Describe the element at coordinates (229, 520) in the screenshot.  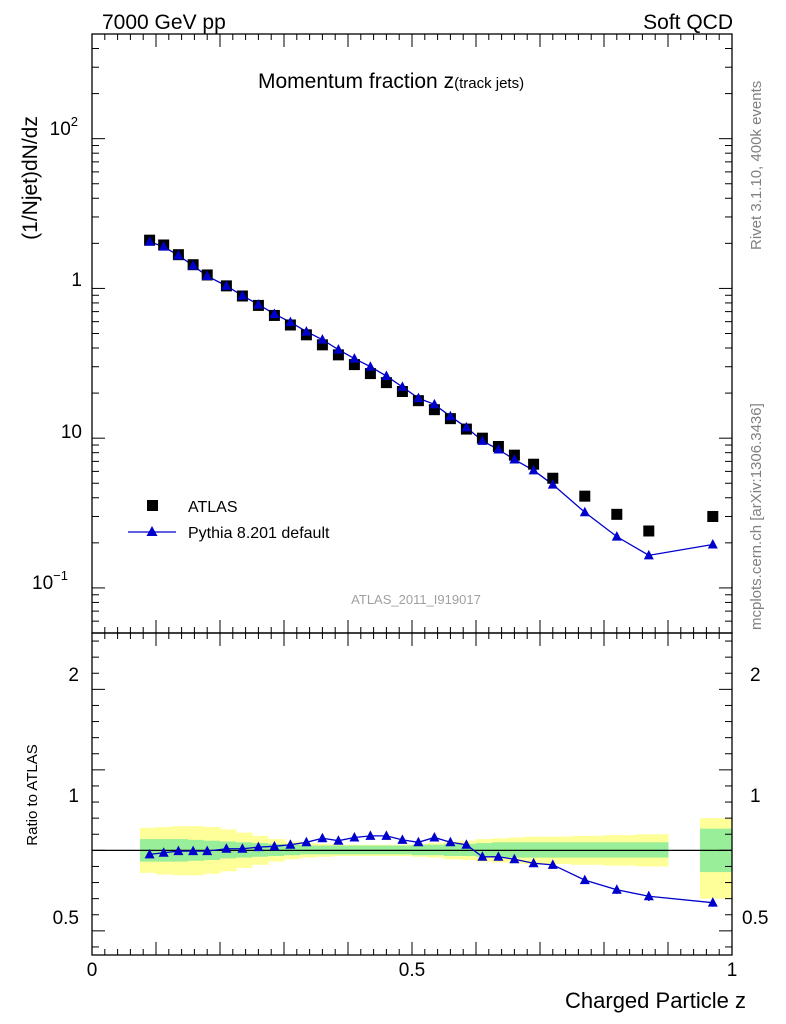
I see `legend: ATLAS Pythia 8.201 default` at that location.